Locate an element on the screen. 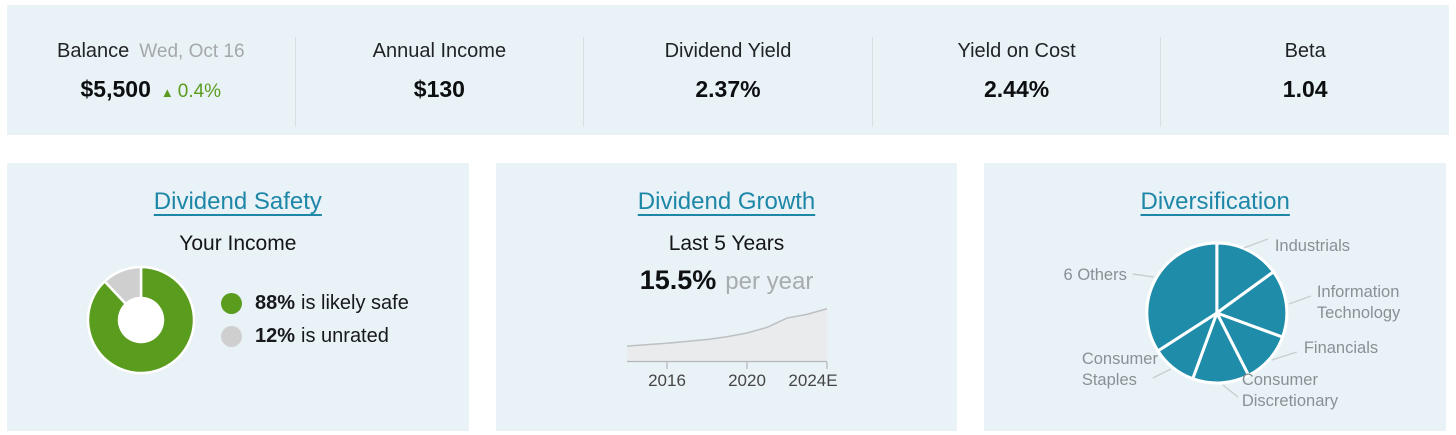  yield-on-cost-label: Yield on Cost is located at coordinates (1016, 50).